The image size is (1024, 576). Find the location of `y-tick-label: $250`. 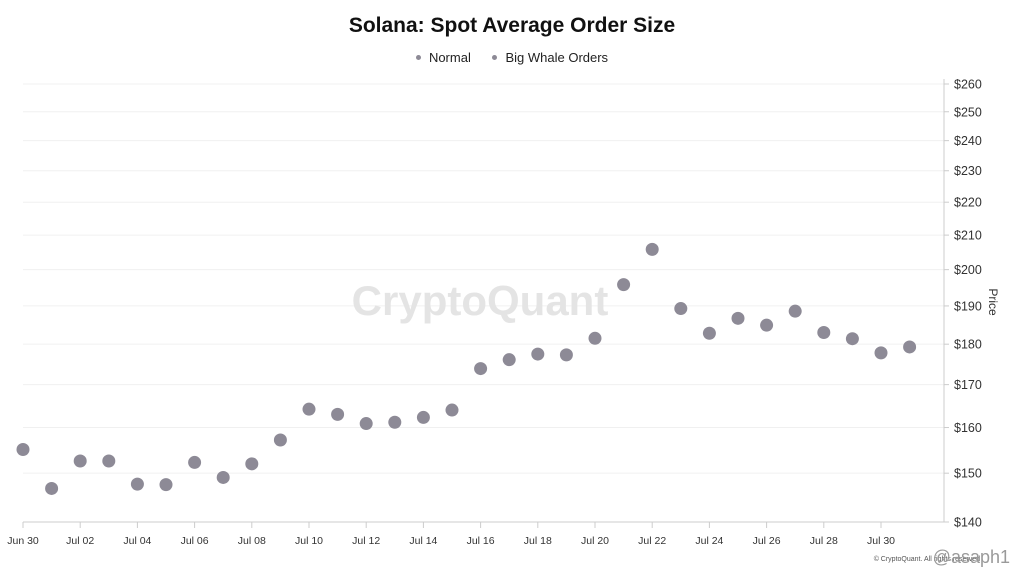

y-tick-label: $250 is located at coordinates (968, 112).